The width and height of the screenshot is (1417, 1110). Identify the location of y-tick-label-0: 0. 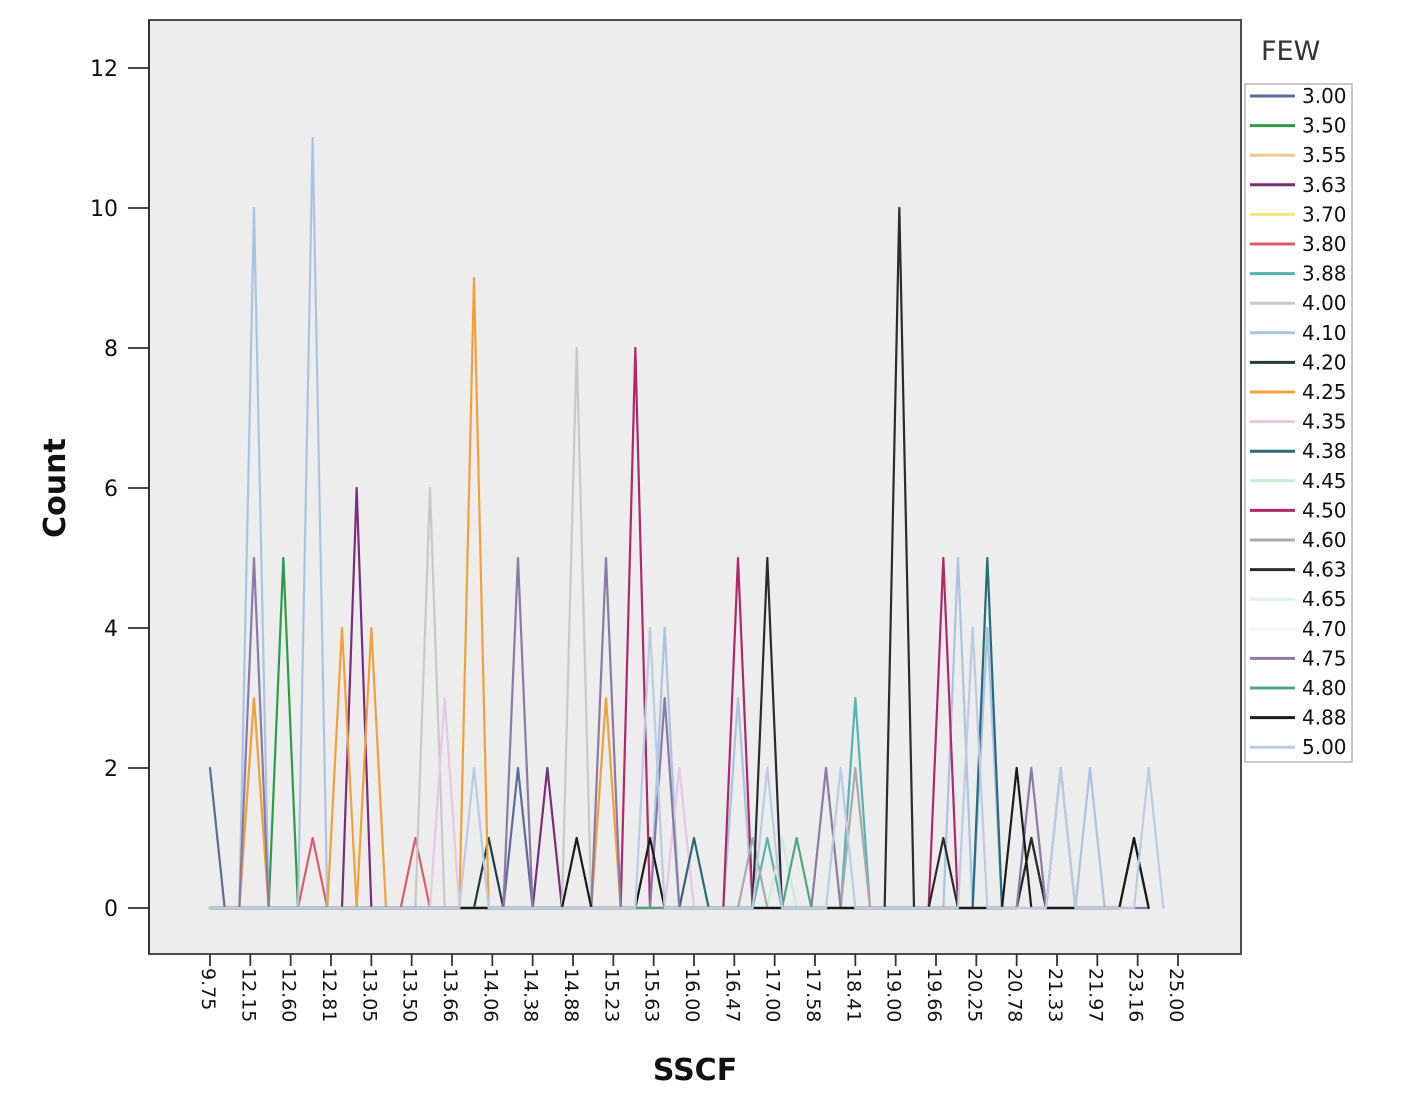
(111, 909).